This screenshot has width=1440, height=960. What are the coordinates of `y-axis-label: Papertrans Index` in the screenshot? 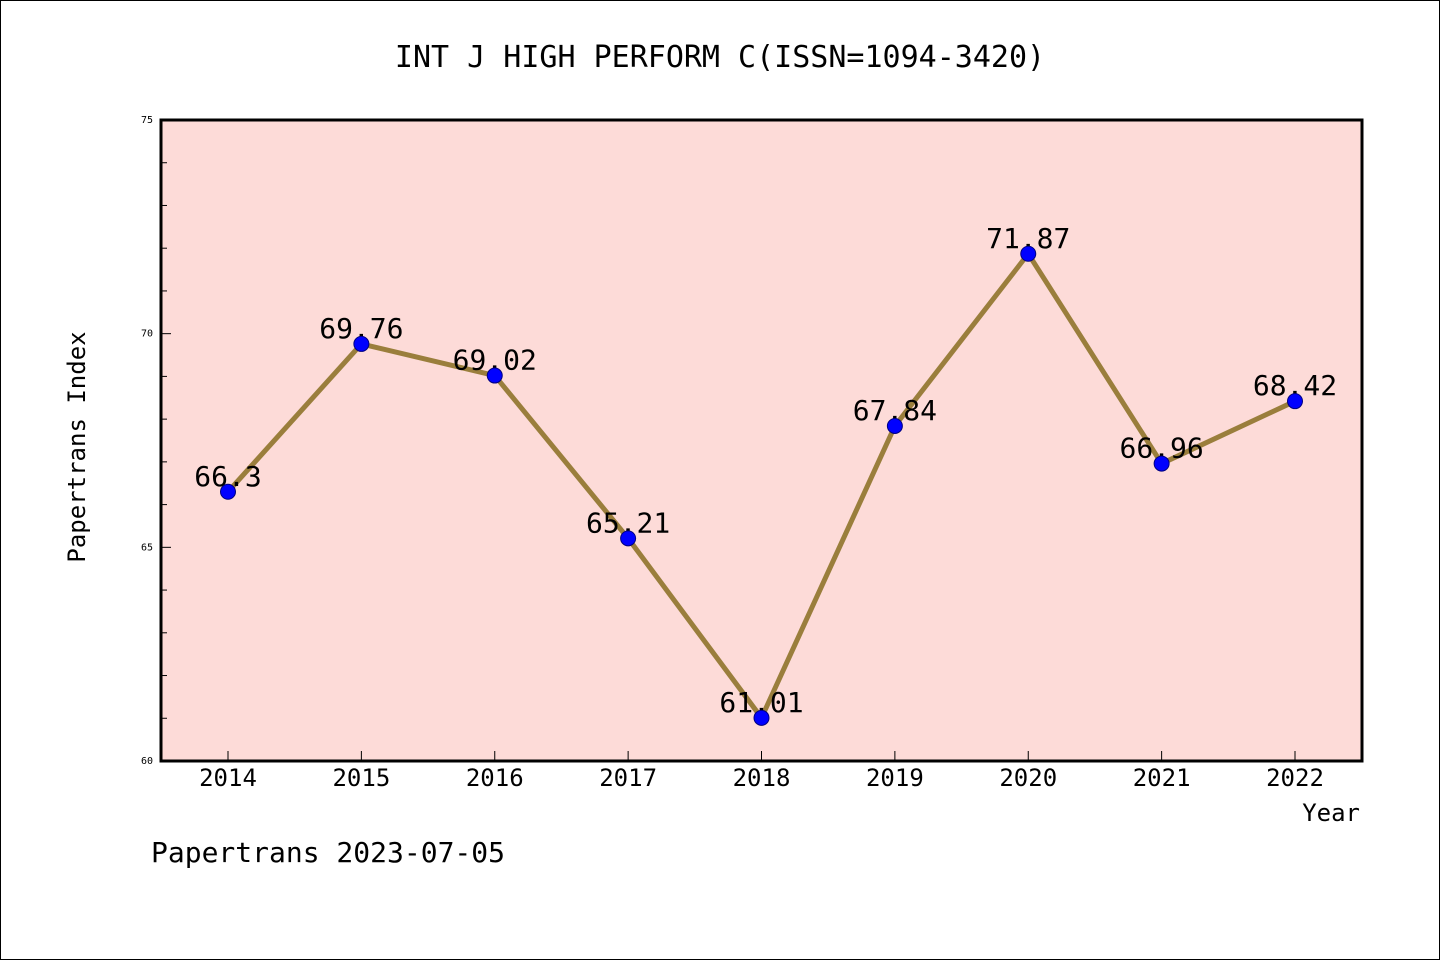 It's located at (77, 446).